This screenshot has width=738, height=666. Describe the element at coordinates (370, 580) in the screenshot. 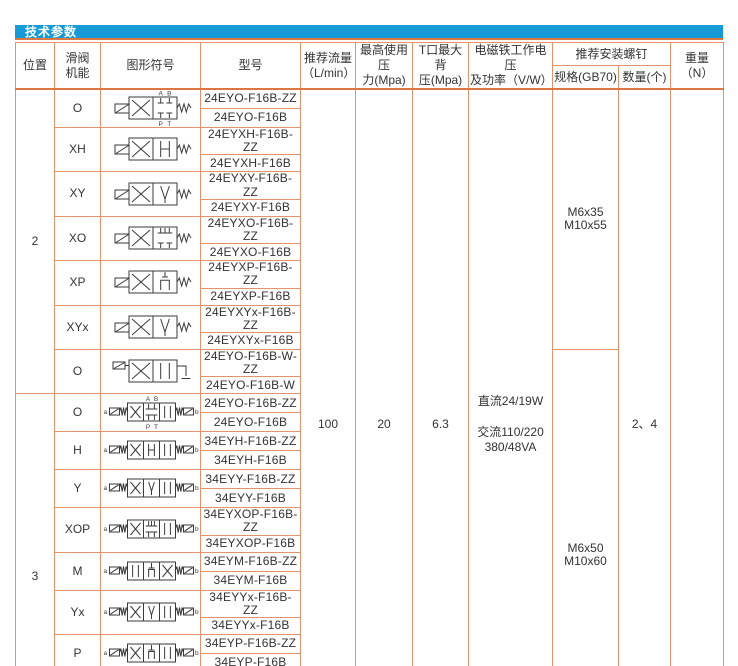

I see `table-row: 34EYM-F16B` at that location.